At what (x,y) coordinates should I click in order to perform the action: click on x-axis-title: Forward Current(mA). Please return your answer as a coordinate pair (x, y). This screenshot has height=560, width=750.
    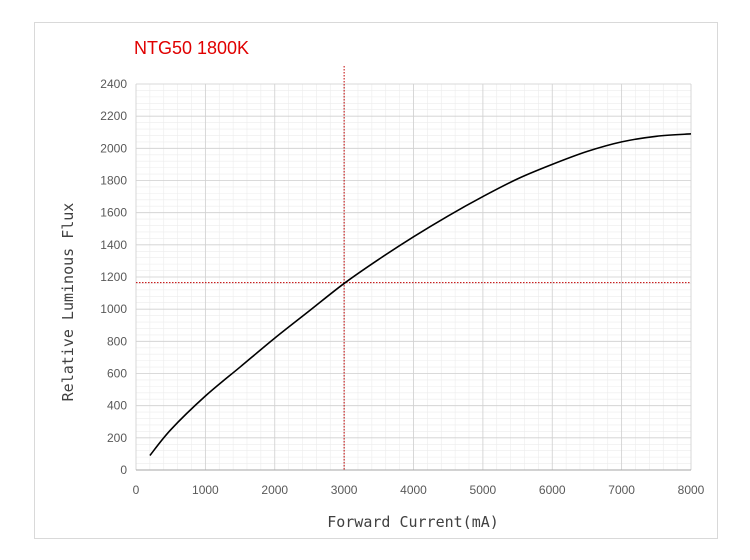
    Looking at the image, I should click on (413, 522).